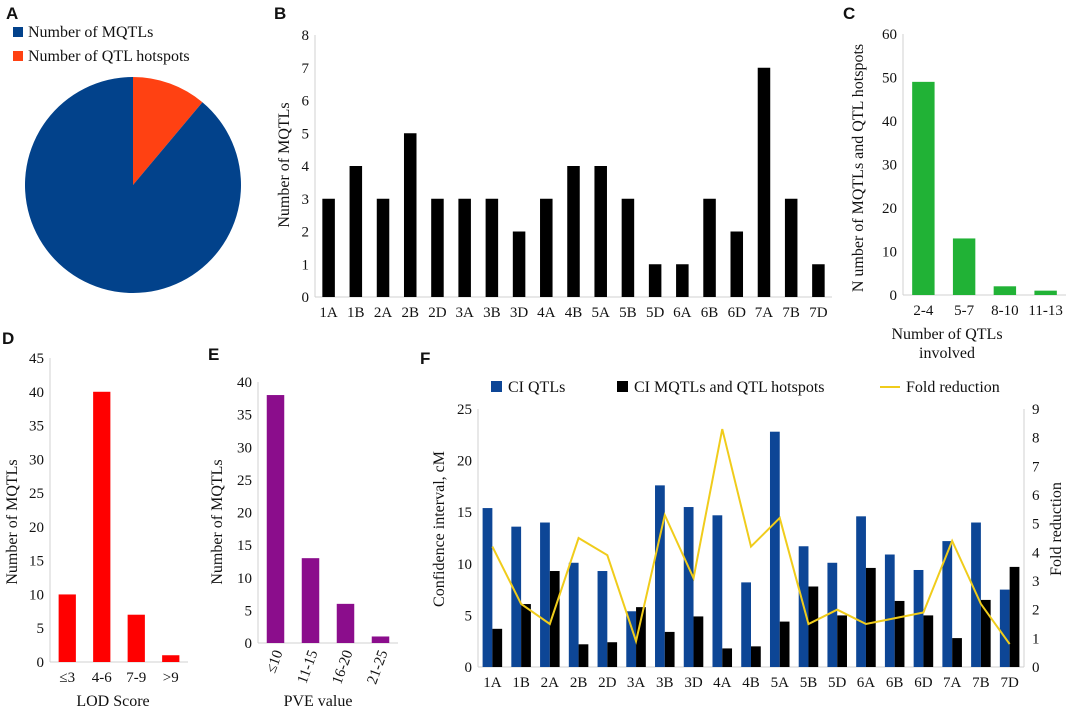 The height and width of the screenshot is (713, 1072). Describe the element at coordinates (8, 338) in the screenshot. I see `panel-label-d: D` at that location.